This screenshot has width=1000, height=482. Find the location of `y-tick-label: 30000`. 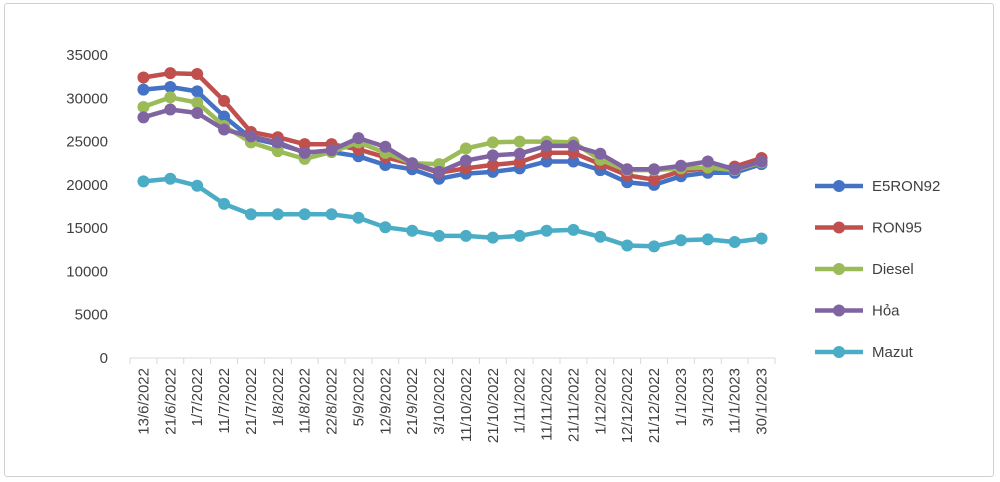

y-tick-label: 30000 is located at coordinates (87, 98).